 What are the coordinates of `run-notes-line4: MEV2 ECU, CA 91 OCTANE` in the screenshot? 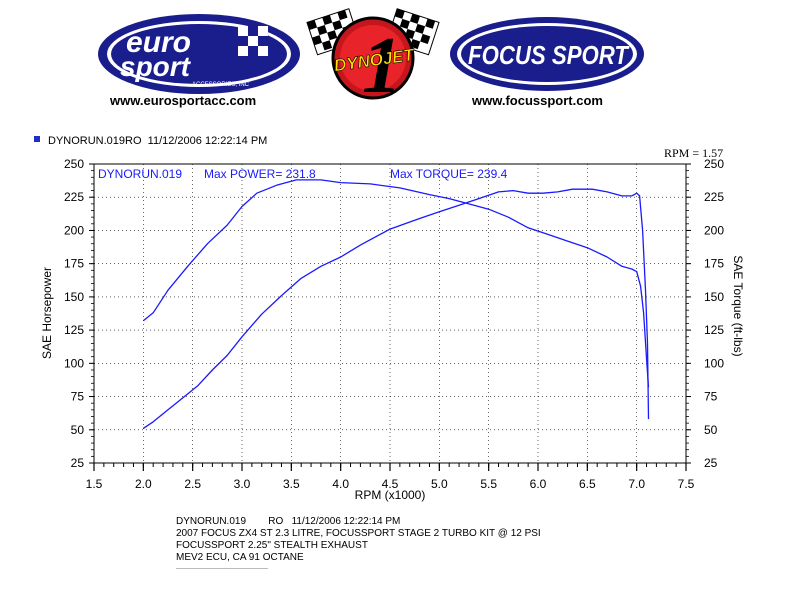 It's located at (240, 557).